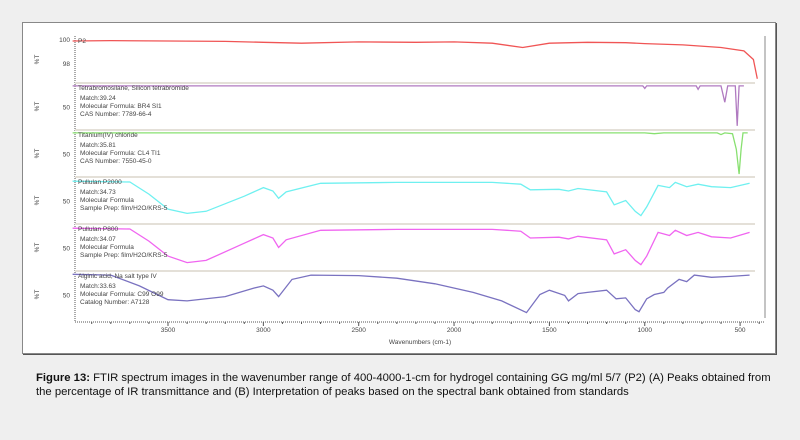  Describe the element at coordinates (98, 192) in the screenshot. I see `panel-info: Match:34.73` at that location.